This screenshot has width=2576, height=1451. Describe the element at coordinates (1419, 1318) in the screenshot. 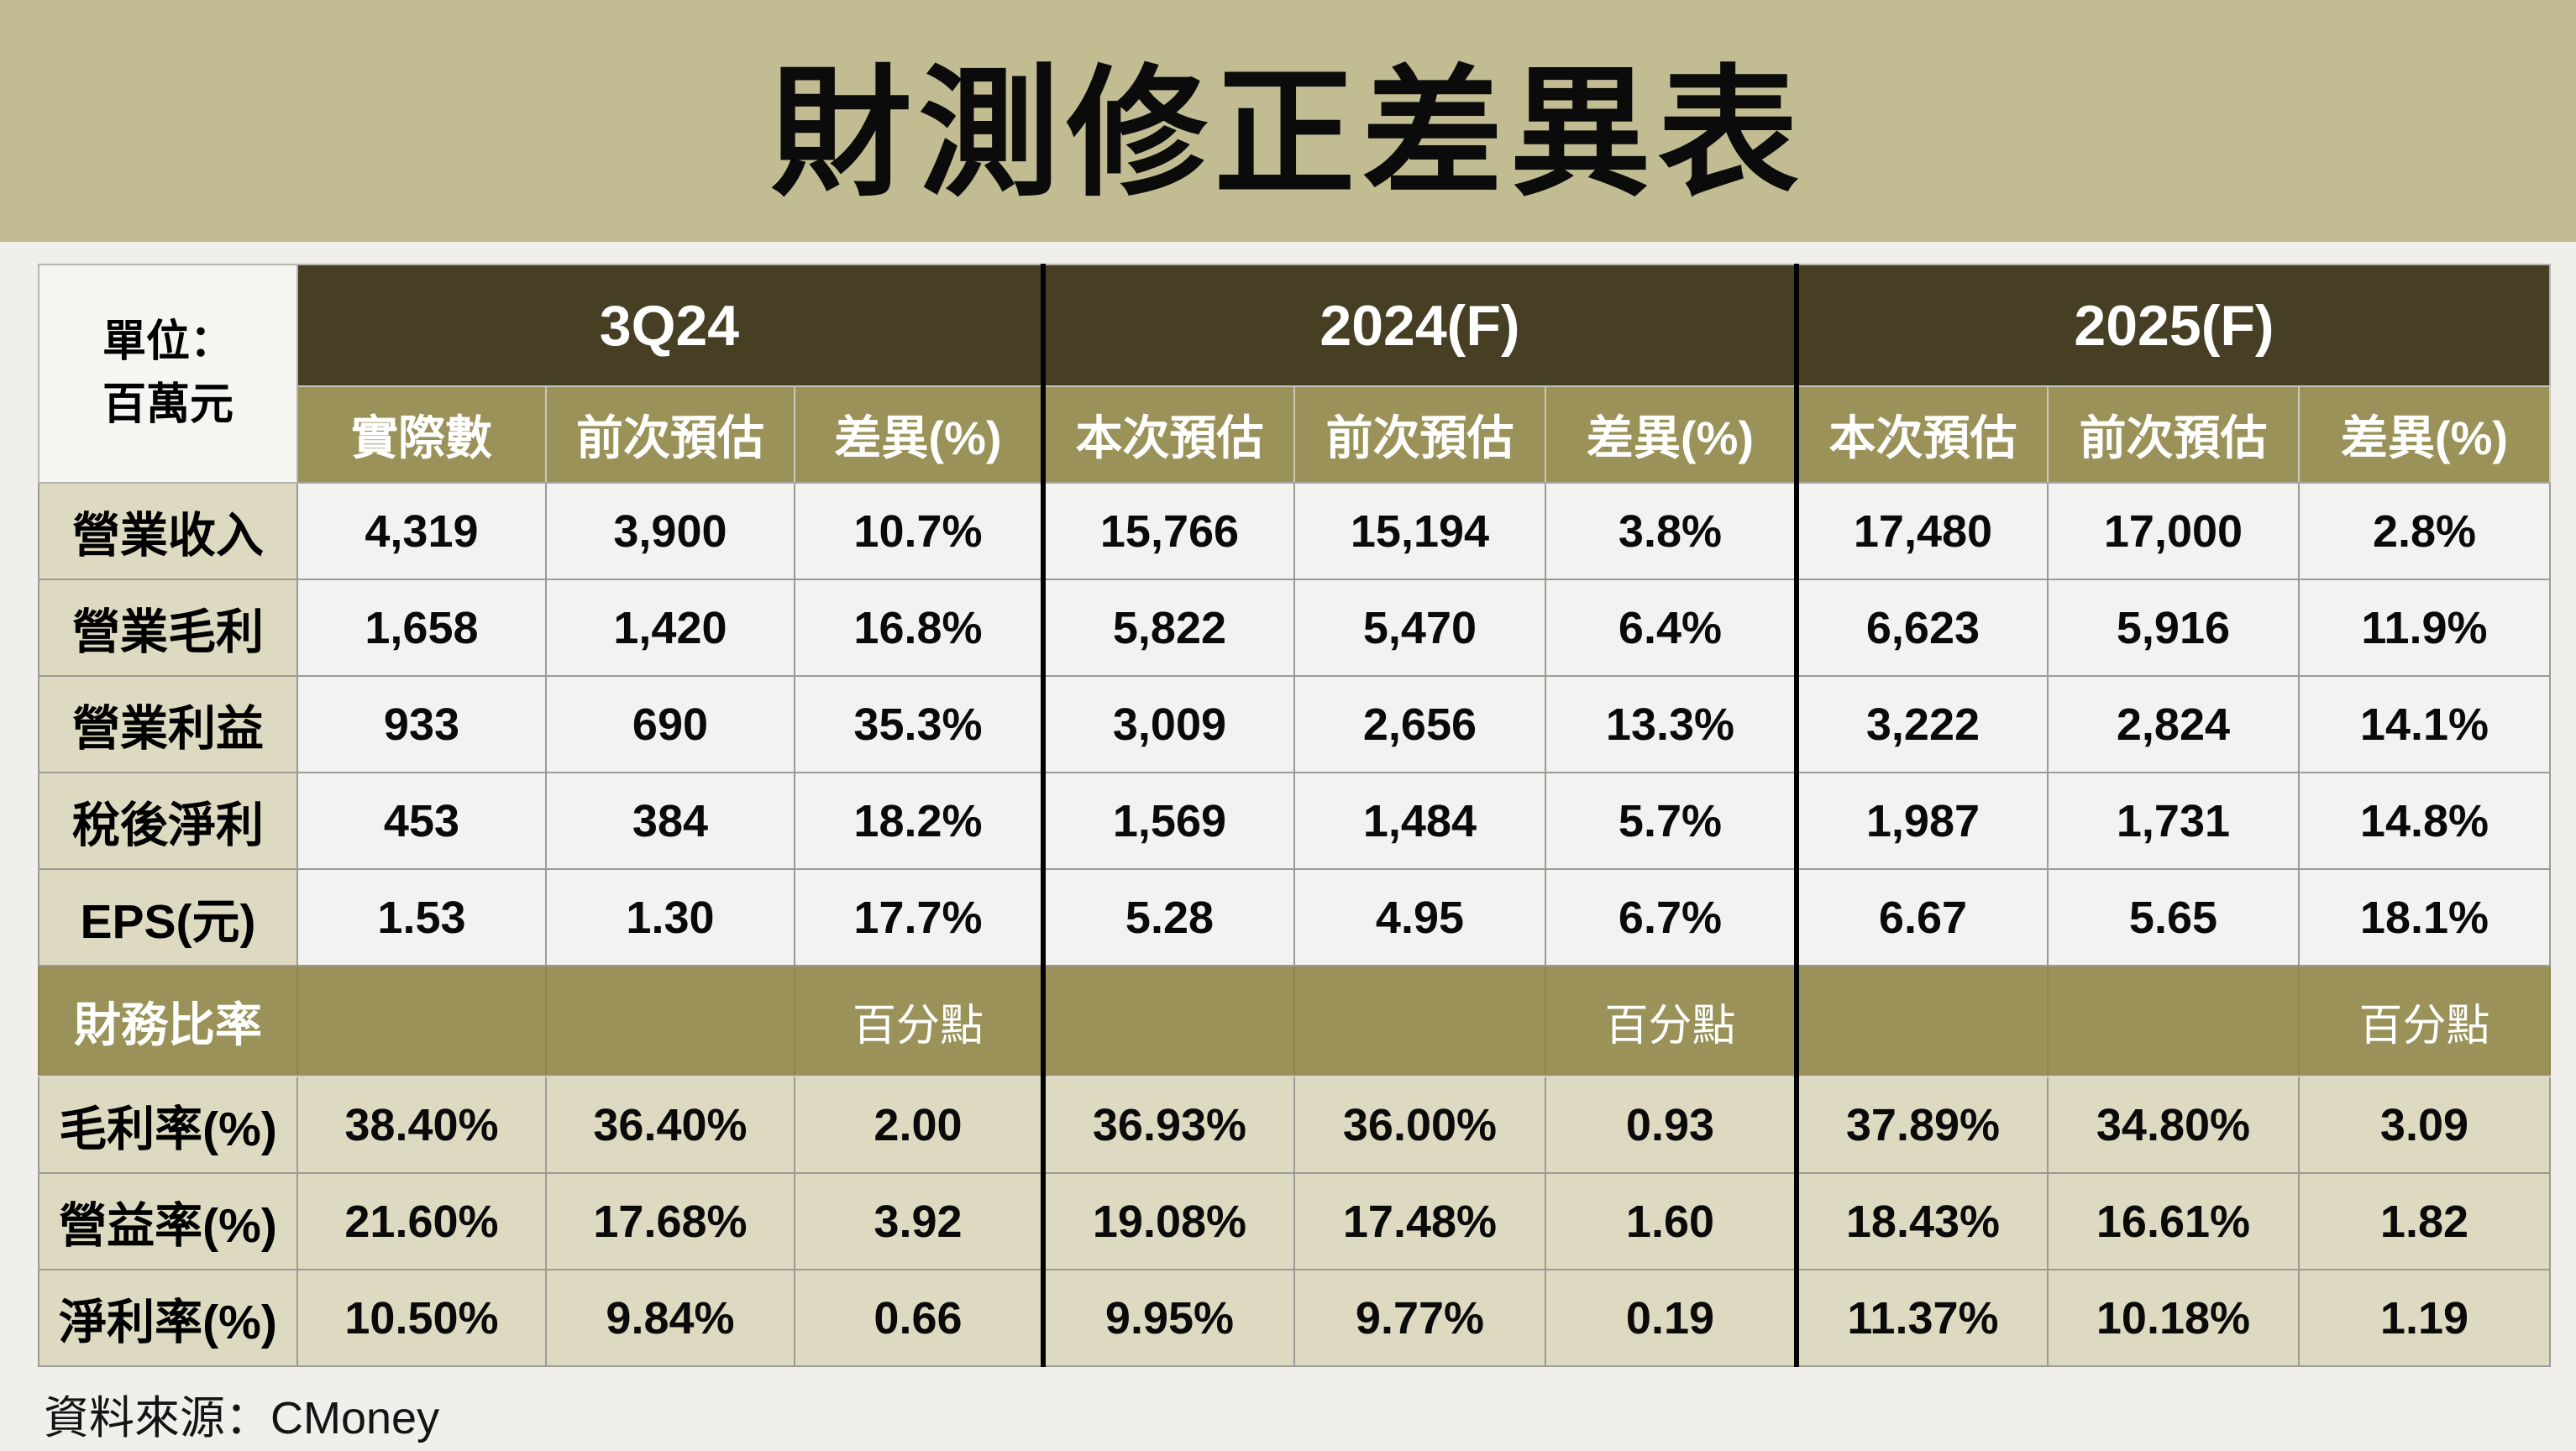

I see `data-cell: 9.77%` at that location.